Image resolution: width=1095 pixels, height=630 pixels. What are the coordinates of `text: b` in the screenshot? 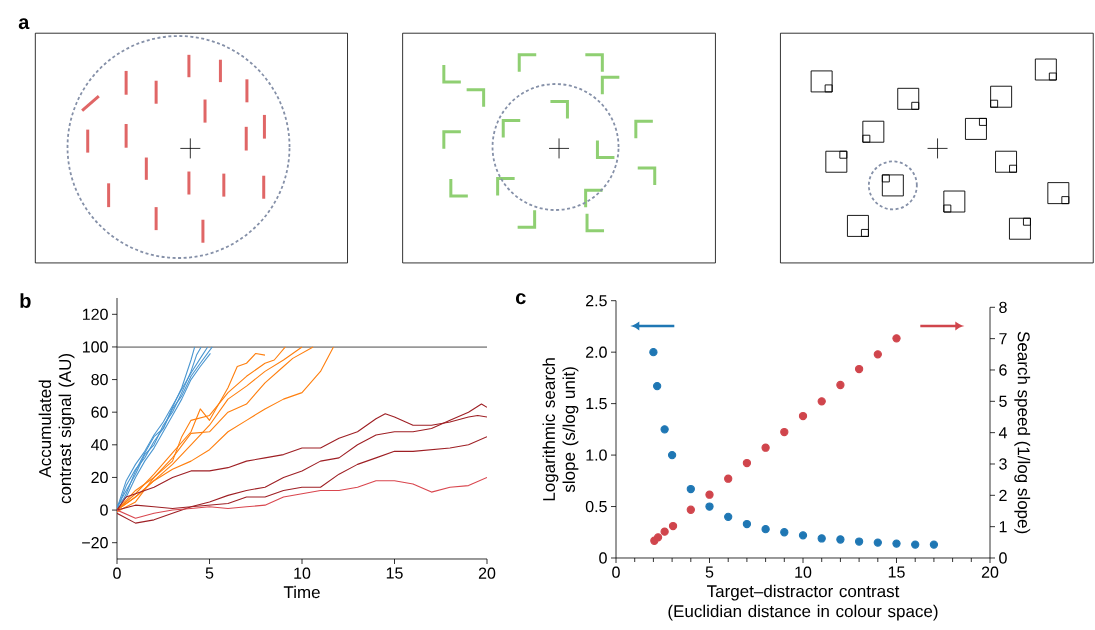 It's located at (25, 300).